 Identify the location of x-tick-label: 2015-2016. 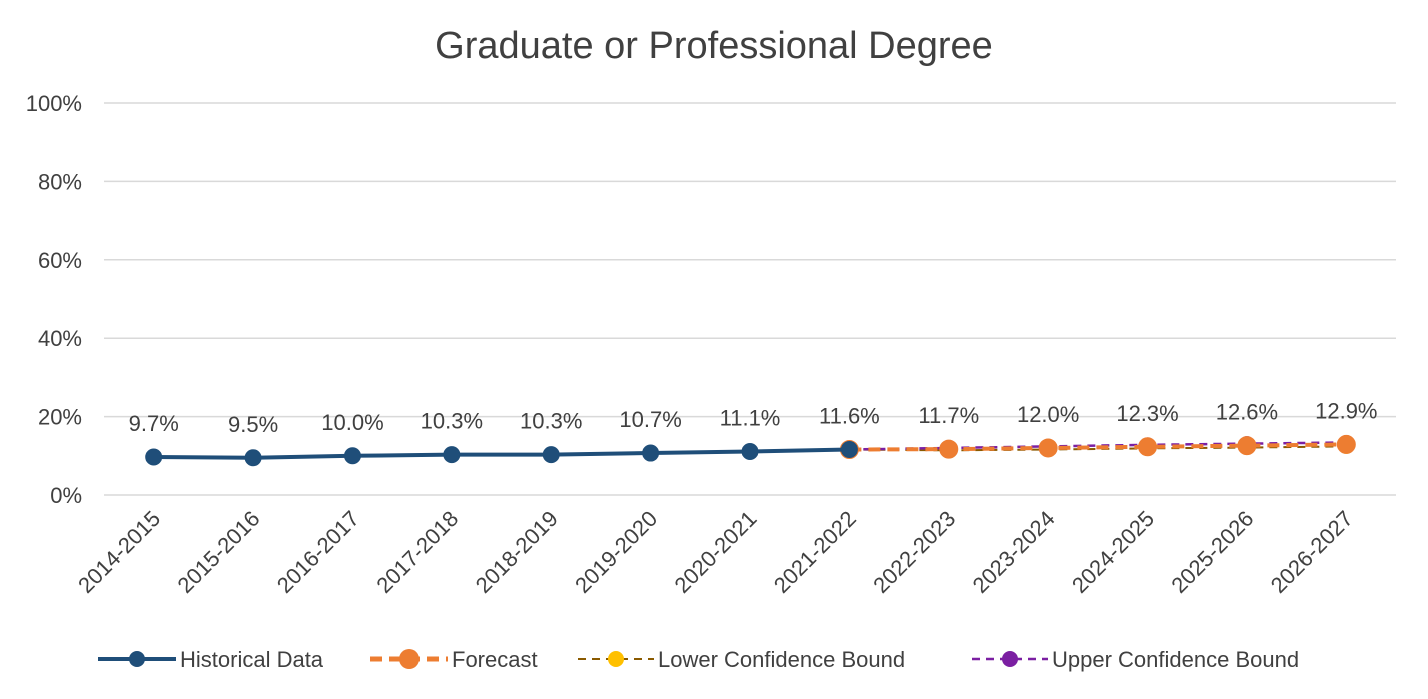
(219, 552).